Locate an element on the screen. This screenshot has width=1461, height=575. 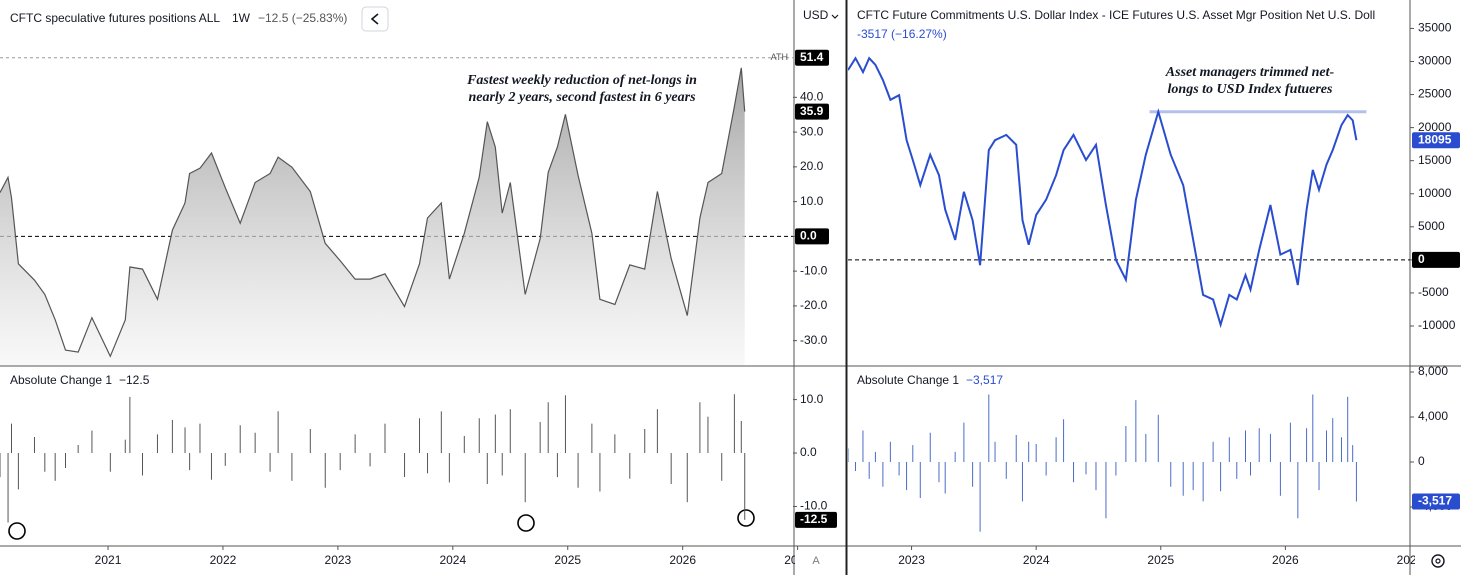
annotation: Asset managers trimmed net- is located at coordinates (1250, 72).